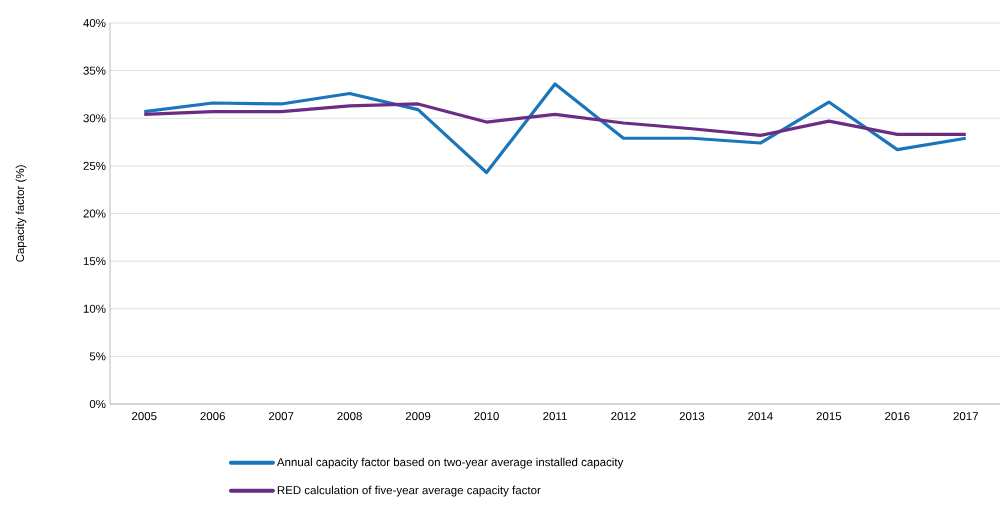  I want to click on y-tick-label: 35%, so click(94, 70).